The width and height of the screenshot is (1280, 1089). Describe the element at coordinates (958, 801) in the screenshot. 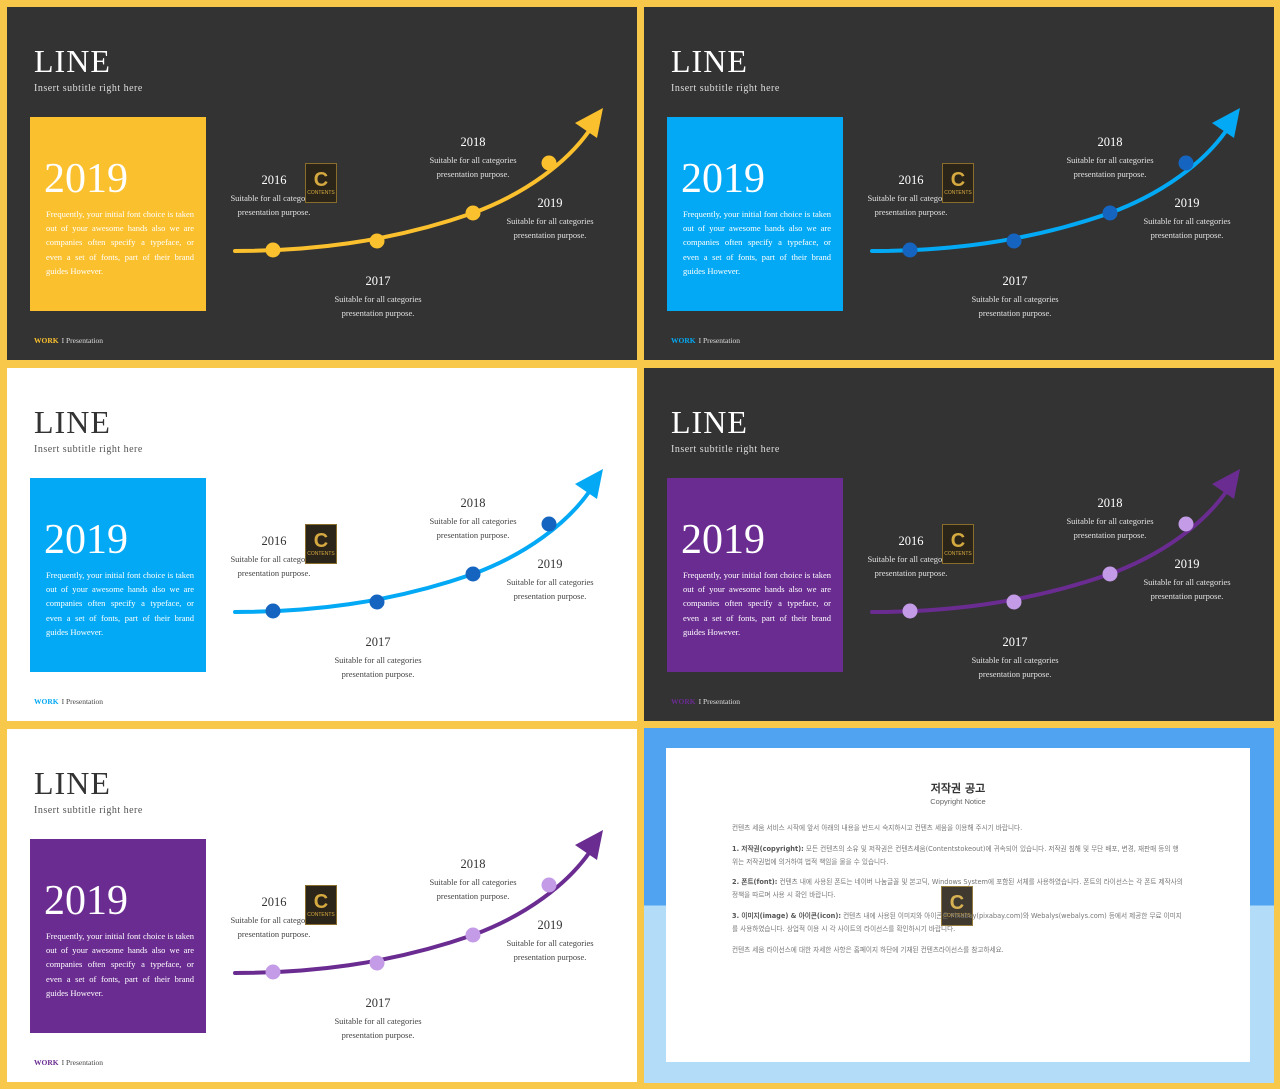

I see `notice-subtitle: Copyright Notice` at that location.